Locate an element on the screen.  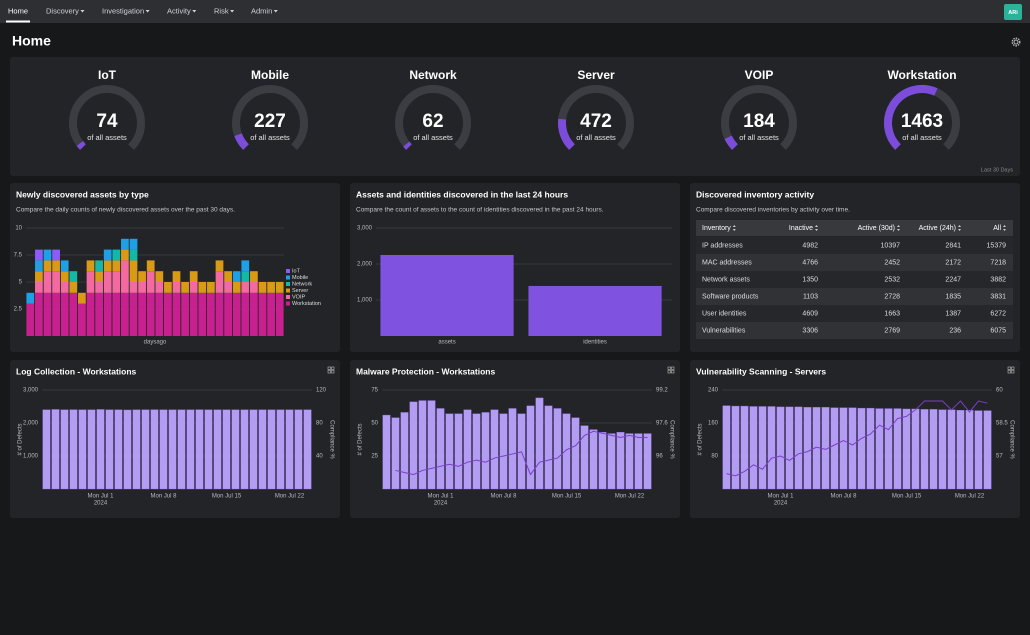
y-tick-label: 10 is located at coordinates (18, 229).